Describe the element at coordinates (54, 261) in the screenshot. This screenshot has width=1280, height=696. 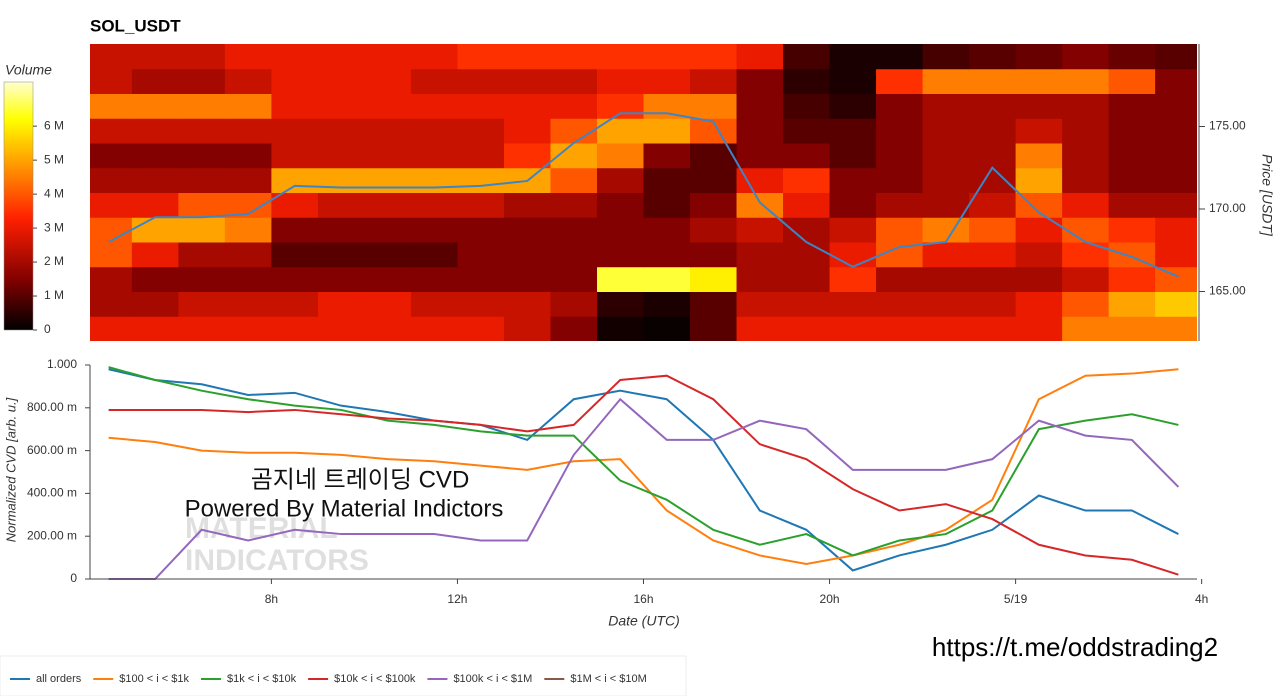
I see `colorbar-tick-label: 2 M` at that location.